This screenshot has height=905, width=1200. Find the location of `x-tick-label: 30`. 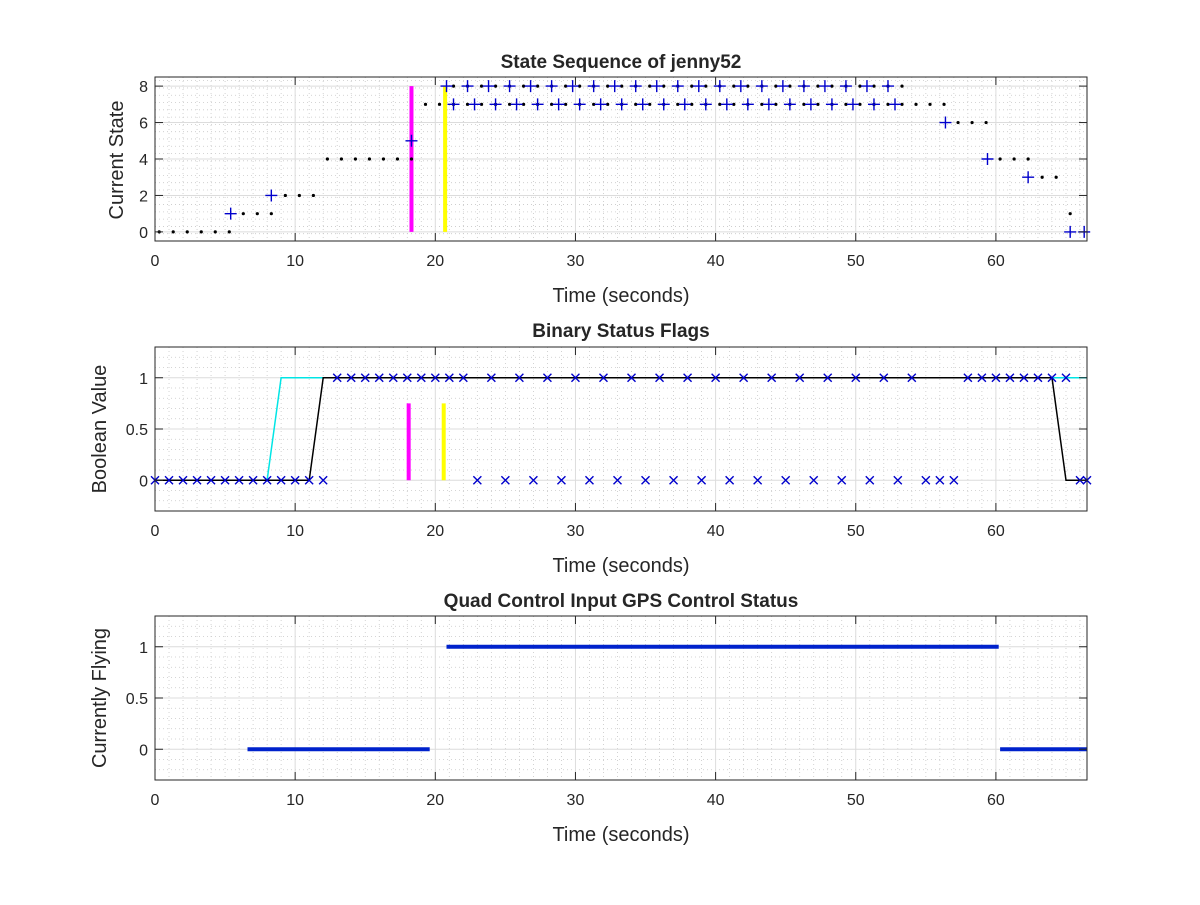

x-tick-label: 30 is located at coordinates (576, 261).